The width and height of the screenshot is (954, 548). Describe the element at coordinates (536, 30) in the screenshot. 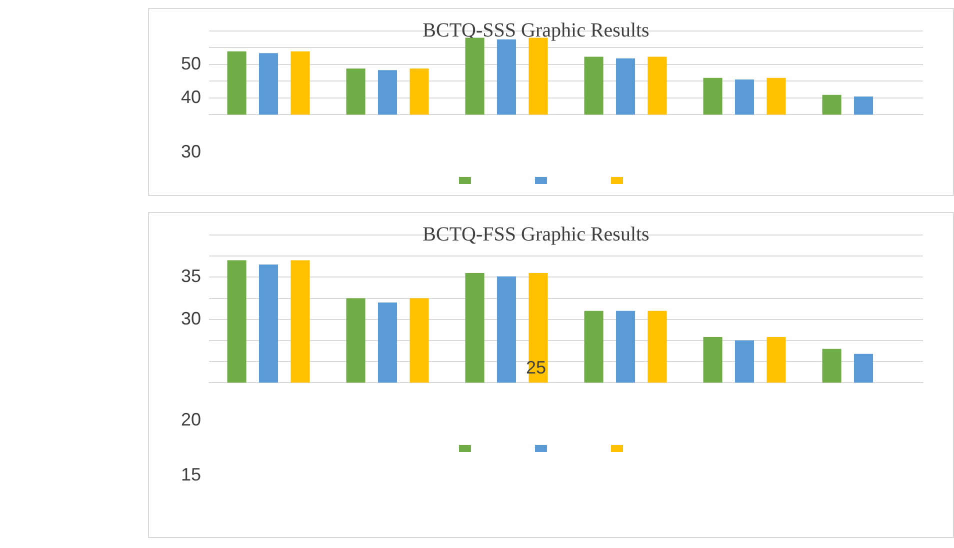

I see `chart-title: BCTQ-SSS Graphic Results` at that location.